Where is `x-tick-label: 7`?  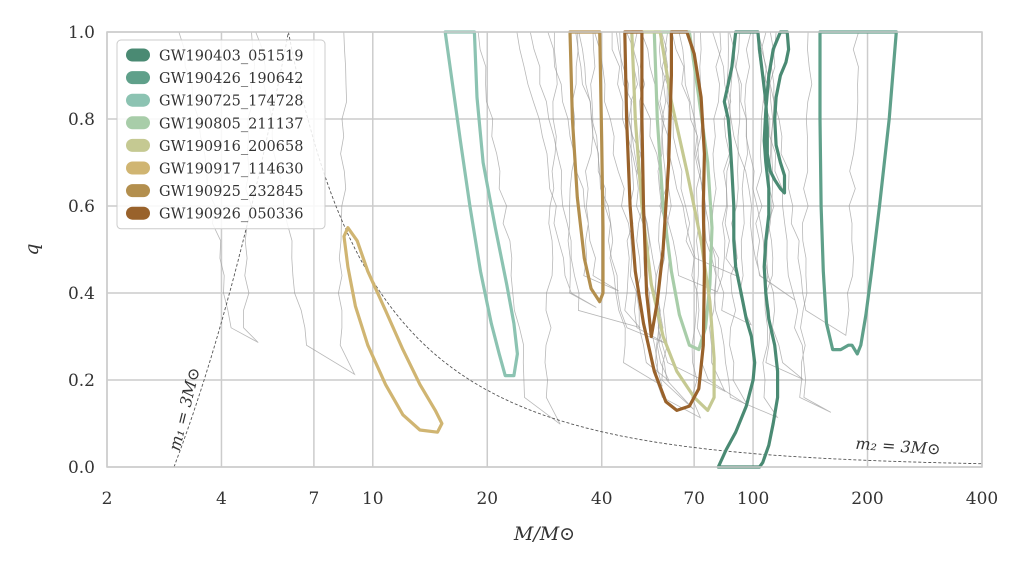 x-tick-label: 7 is located at coordinates (313, 499).